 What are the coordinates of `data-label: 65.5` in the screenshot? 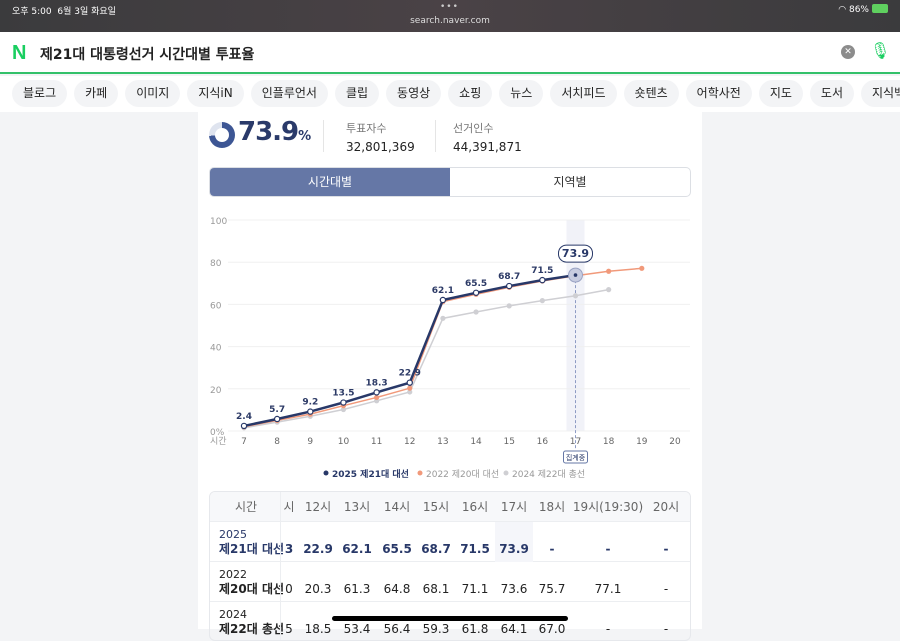 It's located at (476, 284).